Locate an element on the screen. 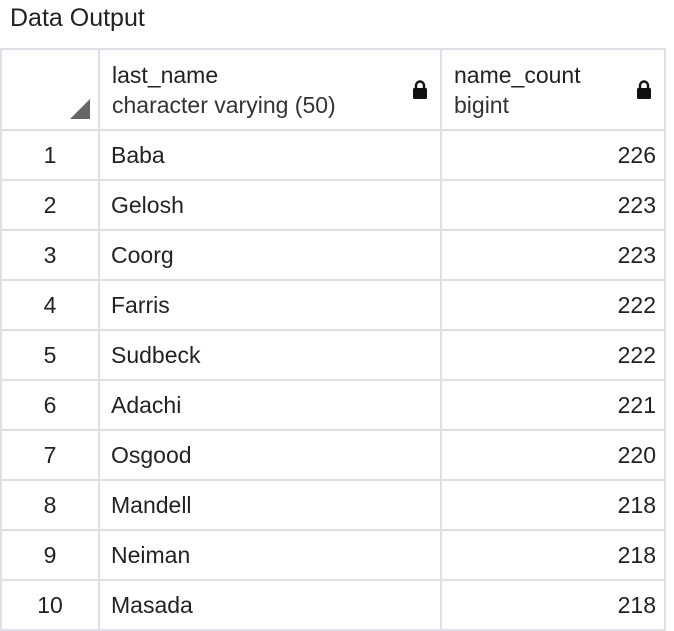  cell-name-count: 220 is located at coordinates (553, 455).